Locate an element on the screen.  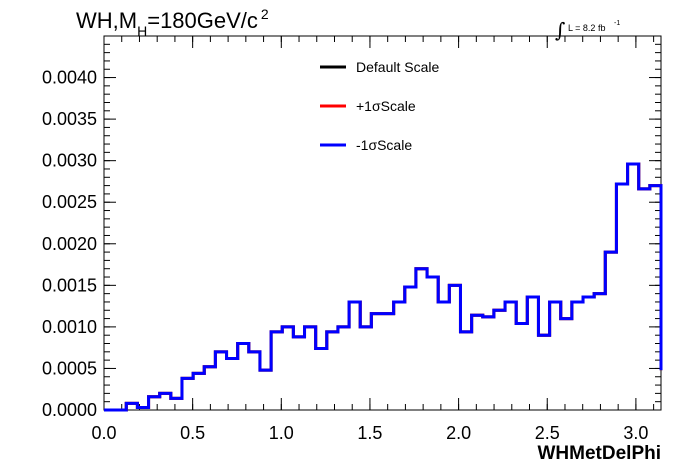
x-tick-label: 2.0 is located at coordinates (458, 433).